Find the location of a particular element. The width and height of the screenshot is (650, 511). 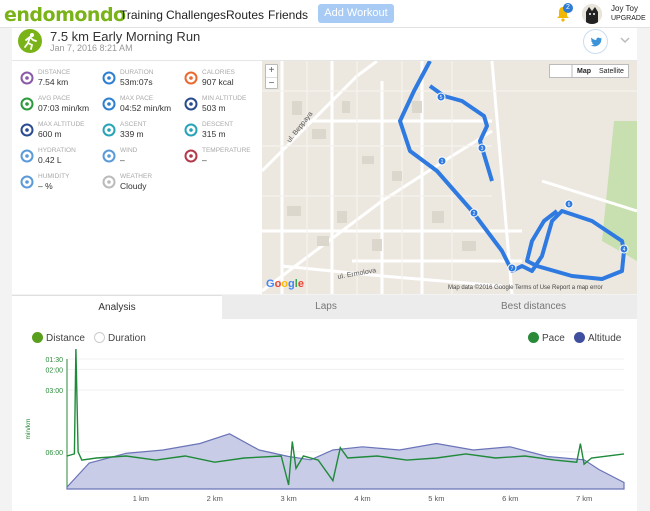

park-area is located at coordinates (619, 191).